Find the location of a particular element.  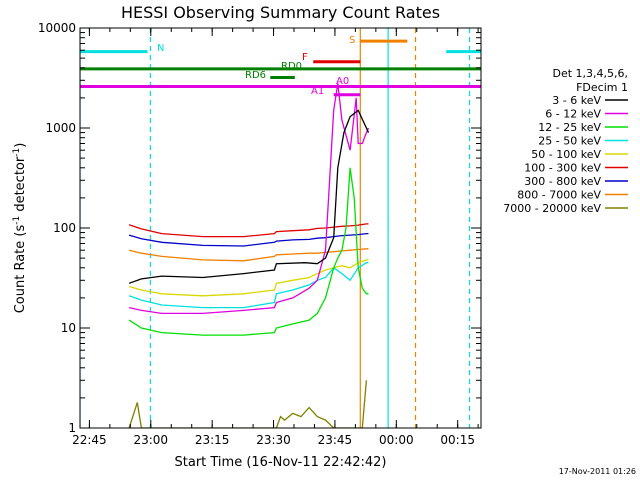

y-tick-label: 100 is located at coordinates (64, 228).